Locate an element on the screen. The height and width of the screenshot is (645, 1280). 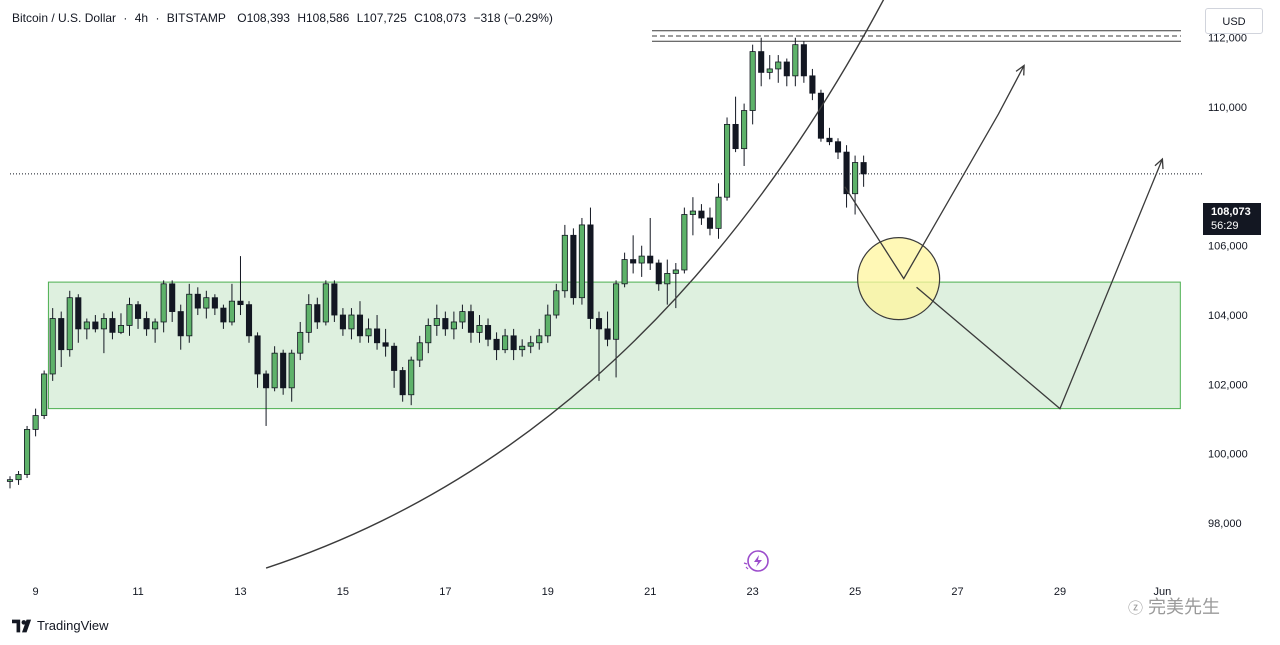
symbol-name: Bitcoin / U.S. Dollar is located at coordinates (64, 18).